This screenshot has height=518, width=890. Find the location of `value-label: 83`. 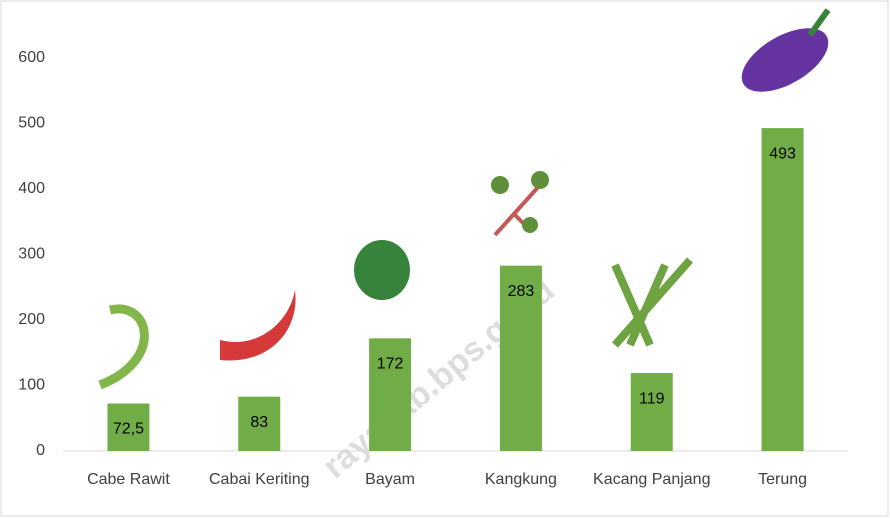

value-label: 83 is located at coordinates (259, 422).